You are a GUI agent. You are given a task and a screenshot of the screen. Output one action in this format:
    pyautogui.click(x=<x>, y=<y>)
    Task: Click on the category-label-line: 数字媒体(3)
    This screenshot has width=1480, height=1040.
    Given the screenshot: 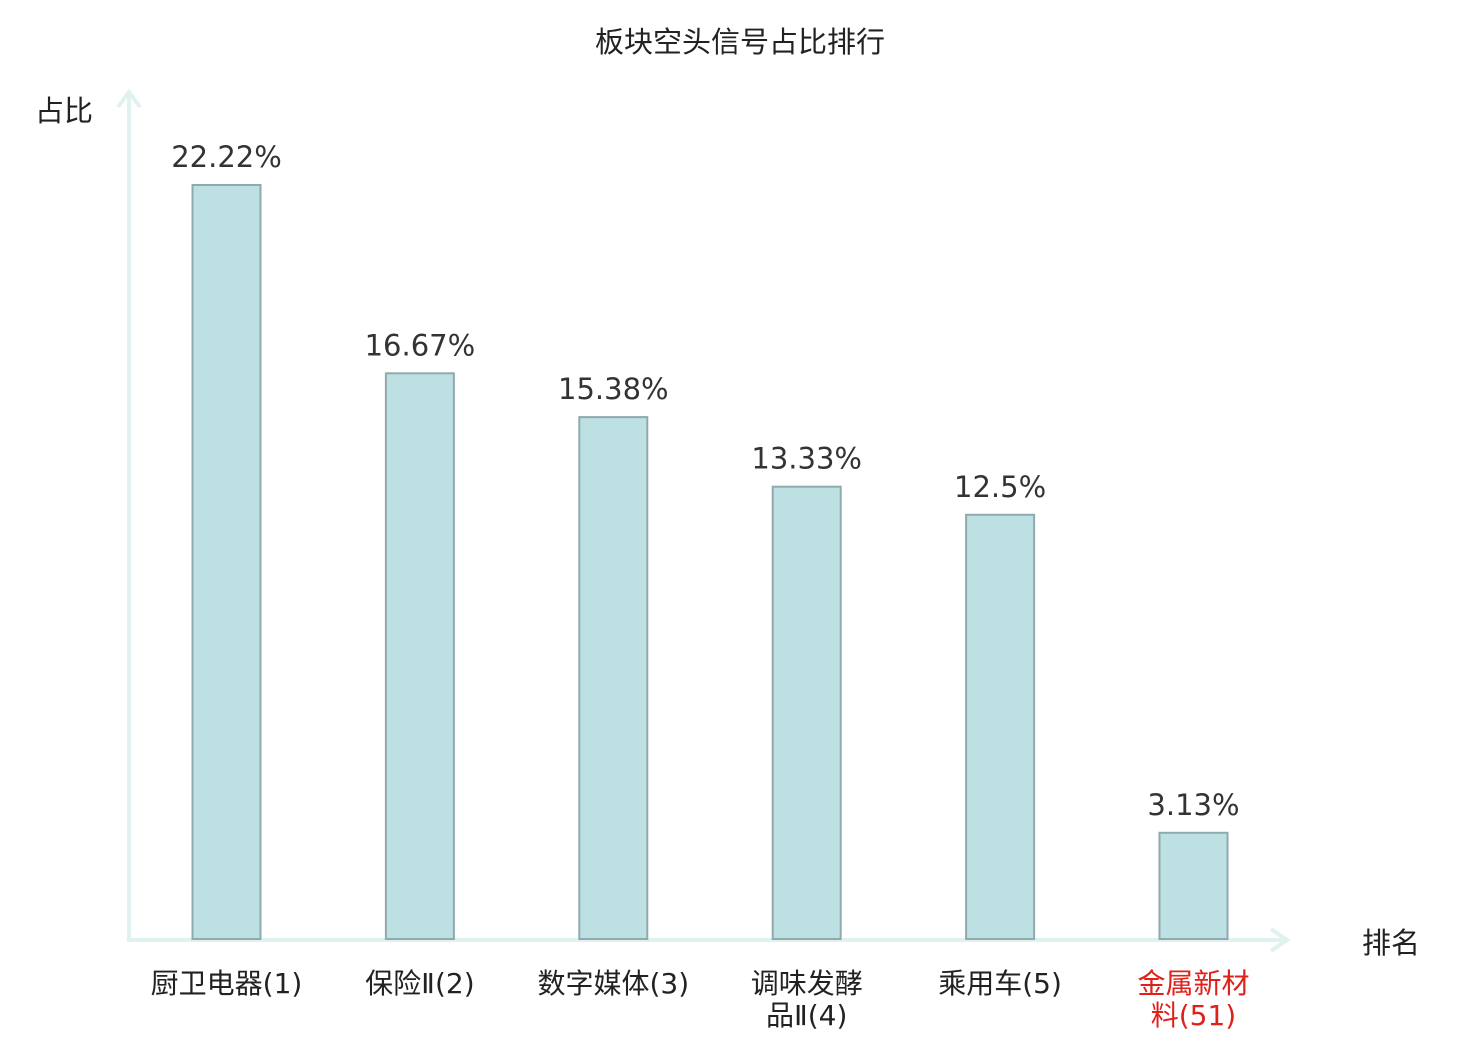 What is the action you would take?
    pyautogui.click(x=613, y=983)
    